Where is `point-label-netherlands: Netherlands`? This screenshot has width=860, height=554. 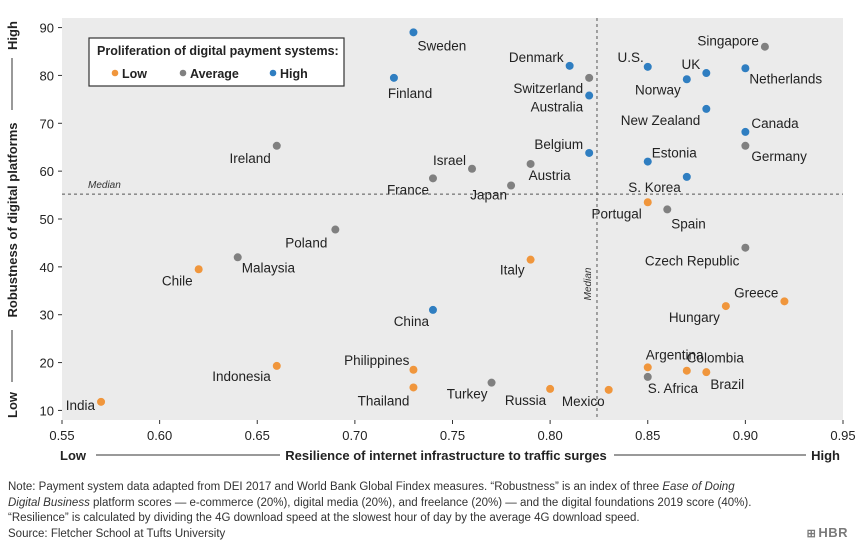 point-label-netherlands: Netherlands is located at coordinates (785, 78).